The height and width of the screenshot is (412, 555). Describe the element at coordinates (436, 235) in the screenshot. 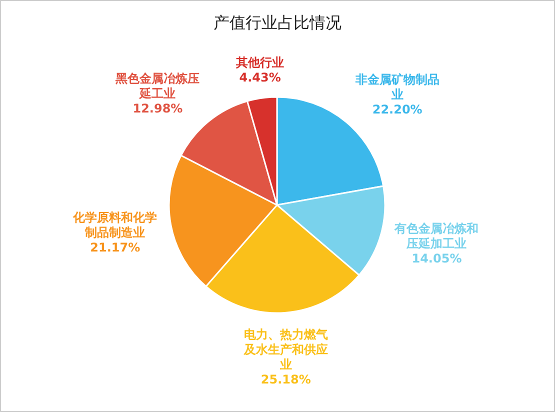

I see `slice-label: 有色金属冶炼和压延加工业` at that location.